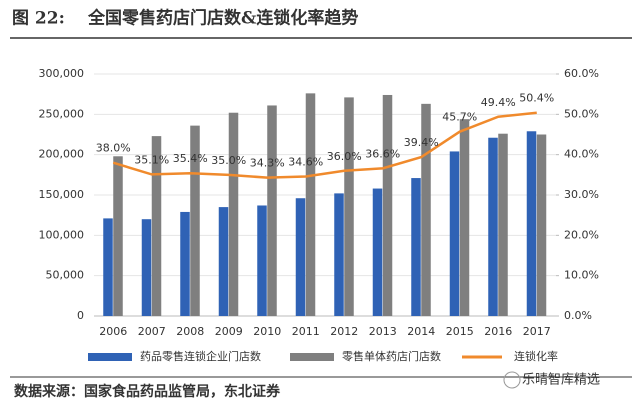  Describe the element at coordinates (459, 117) in the screenshot. I see `data-label: 45.7%` at that location.